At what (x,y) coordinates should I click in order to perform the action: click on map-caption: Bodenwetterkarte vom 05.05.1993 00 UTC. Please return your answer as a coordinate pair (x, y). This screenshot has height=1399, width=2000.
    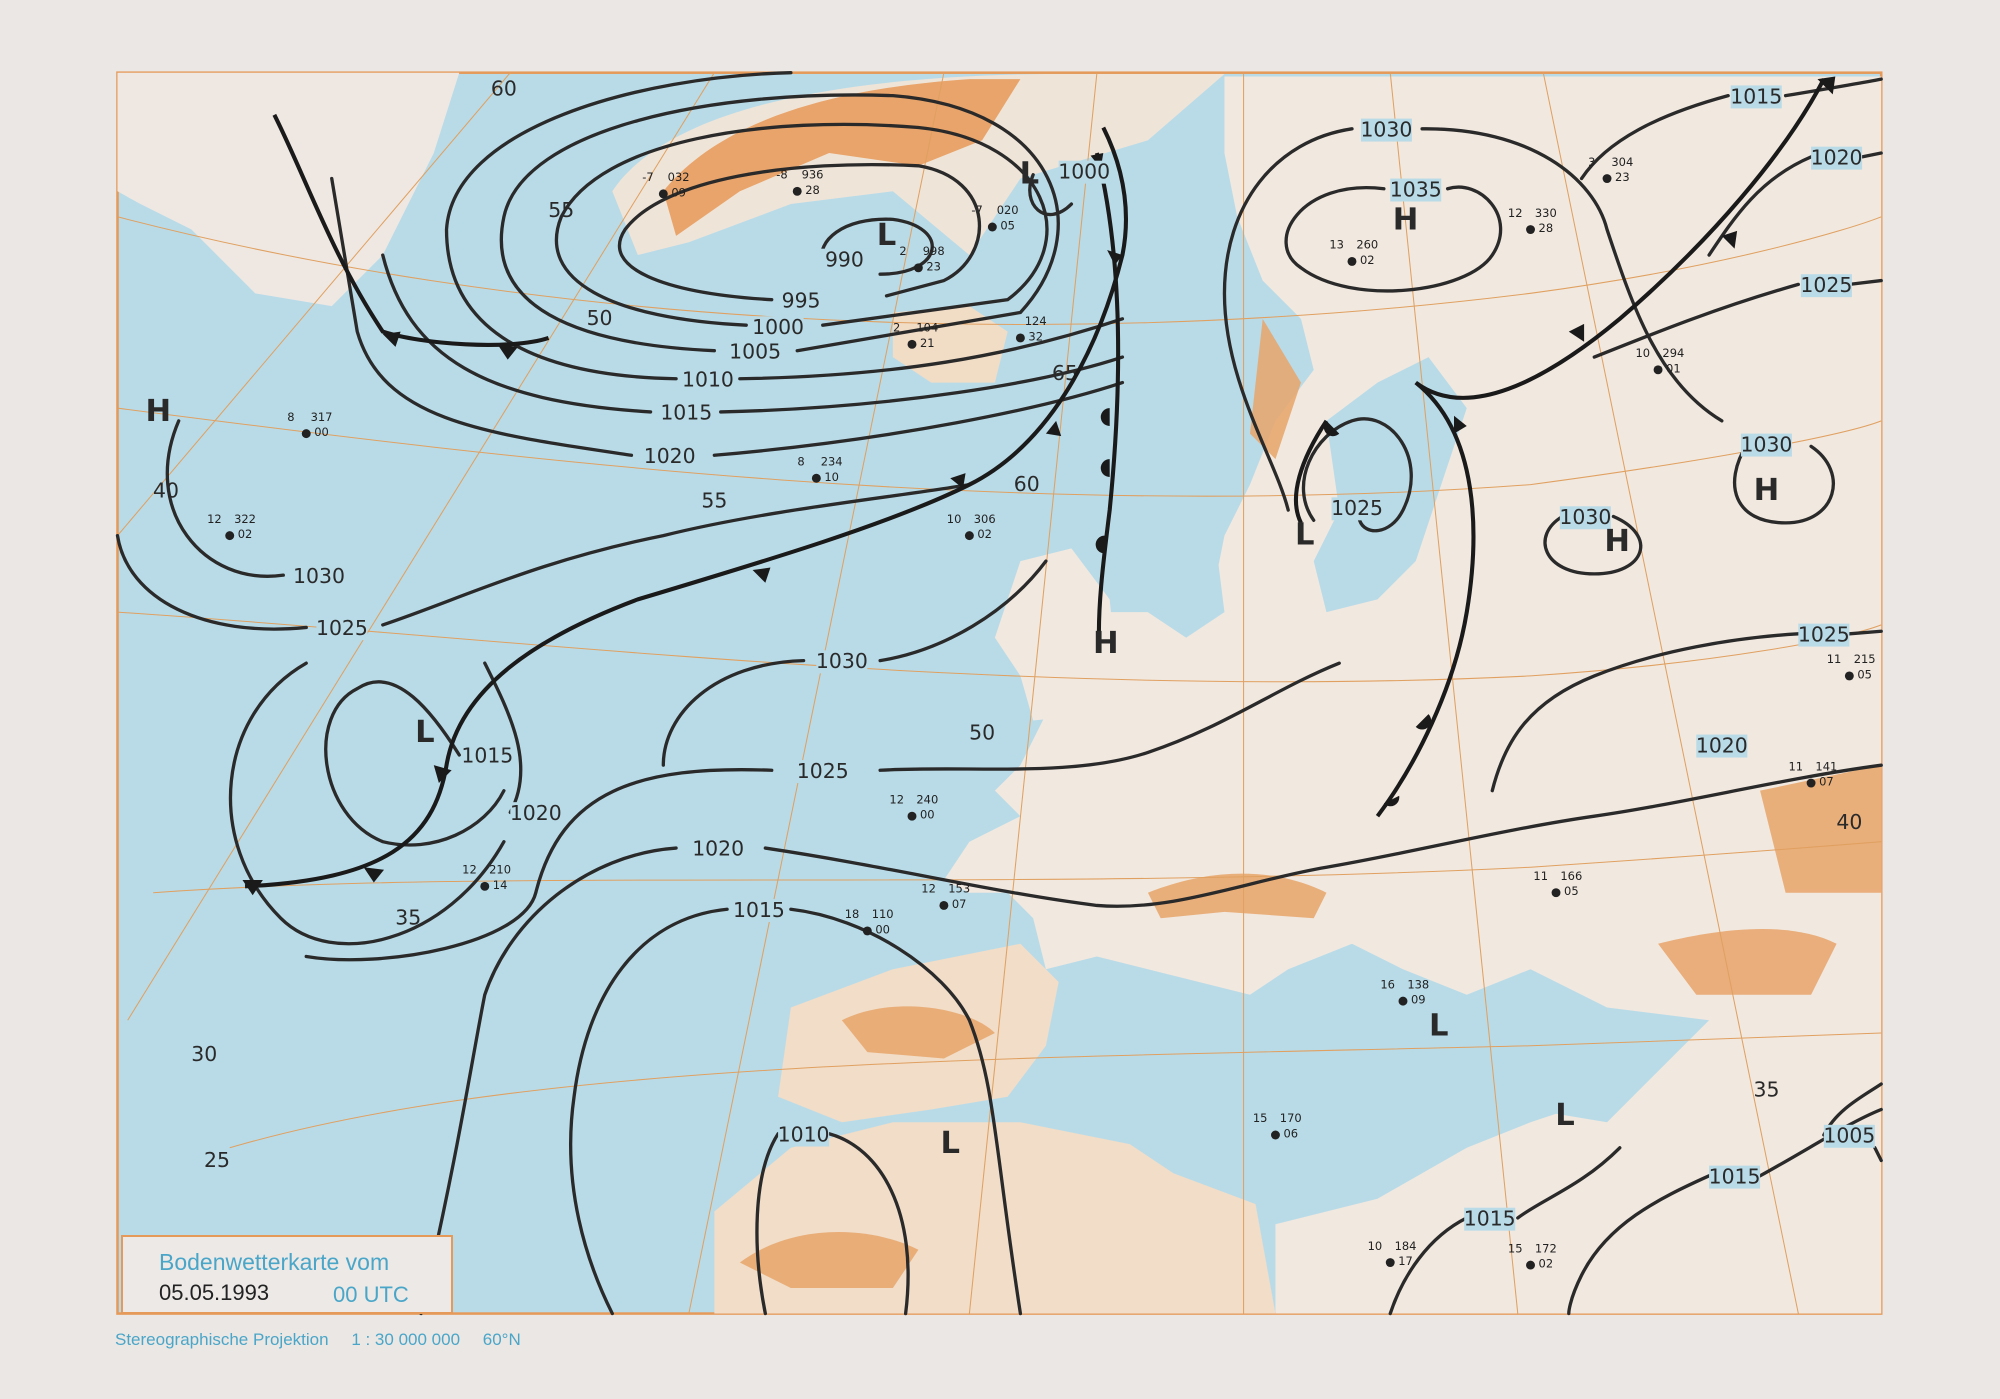
    Looking at the image, I should click on (287, 1274).